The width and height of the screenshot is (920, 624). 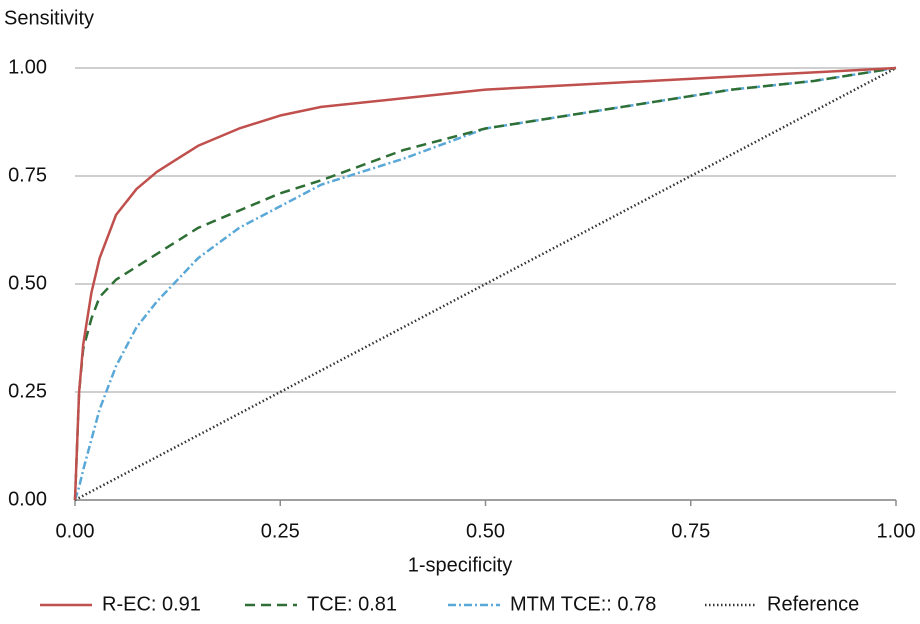 I want to click on legend-label: R-EC: 0.91, so click(x=151, y=604).